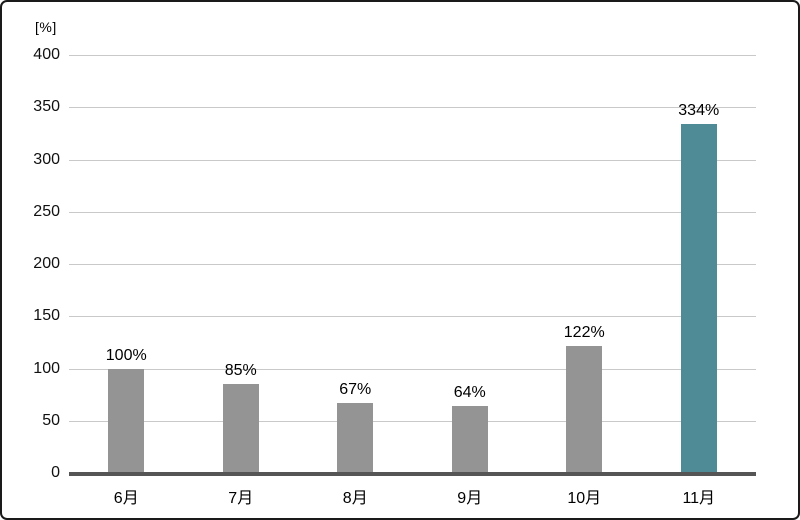 Image resolution: width=800 pixels, height=520 pixels. Describe the element at coordinates (46, 107) in the screenshot. I see `y-tick-label-350: 350` at that location.